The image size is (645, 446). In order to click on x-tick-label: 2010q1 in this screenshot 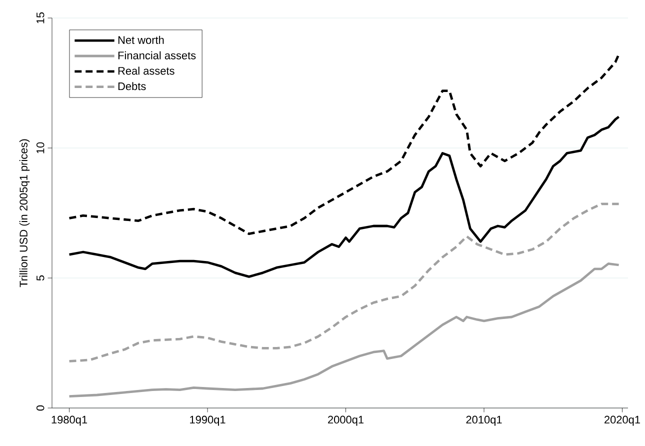, I will do `click(484, 421)`.